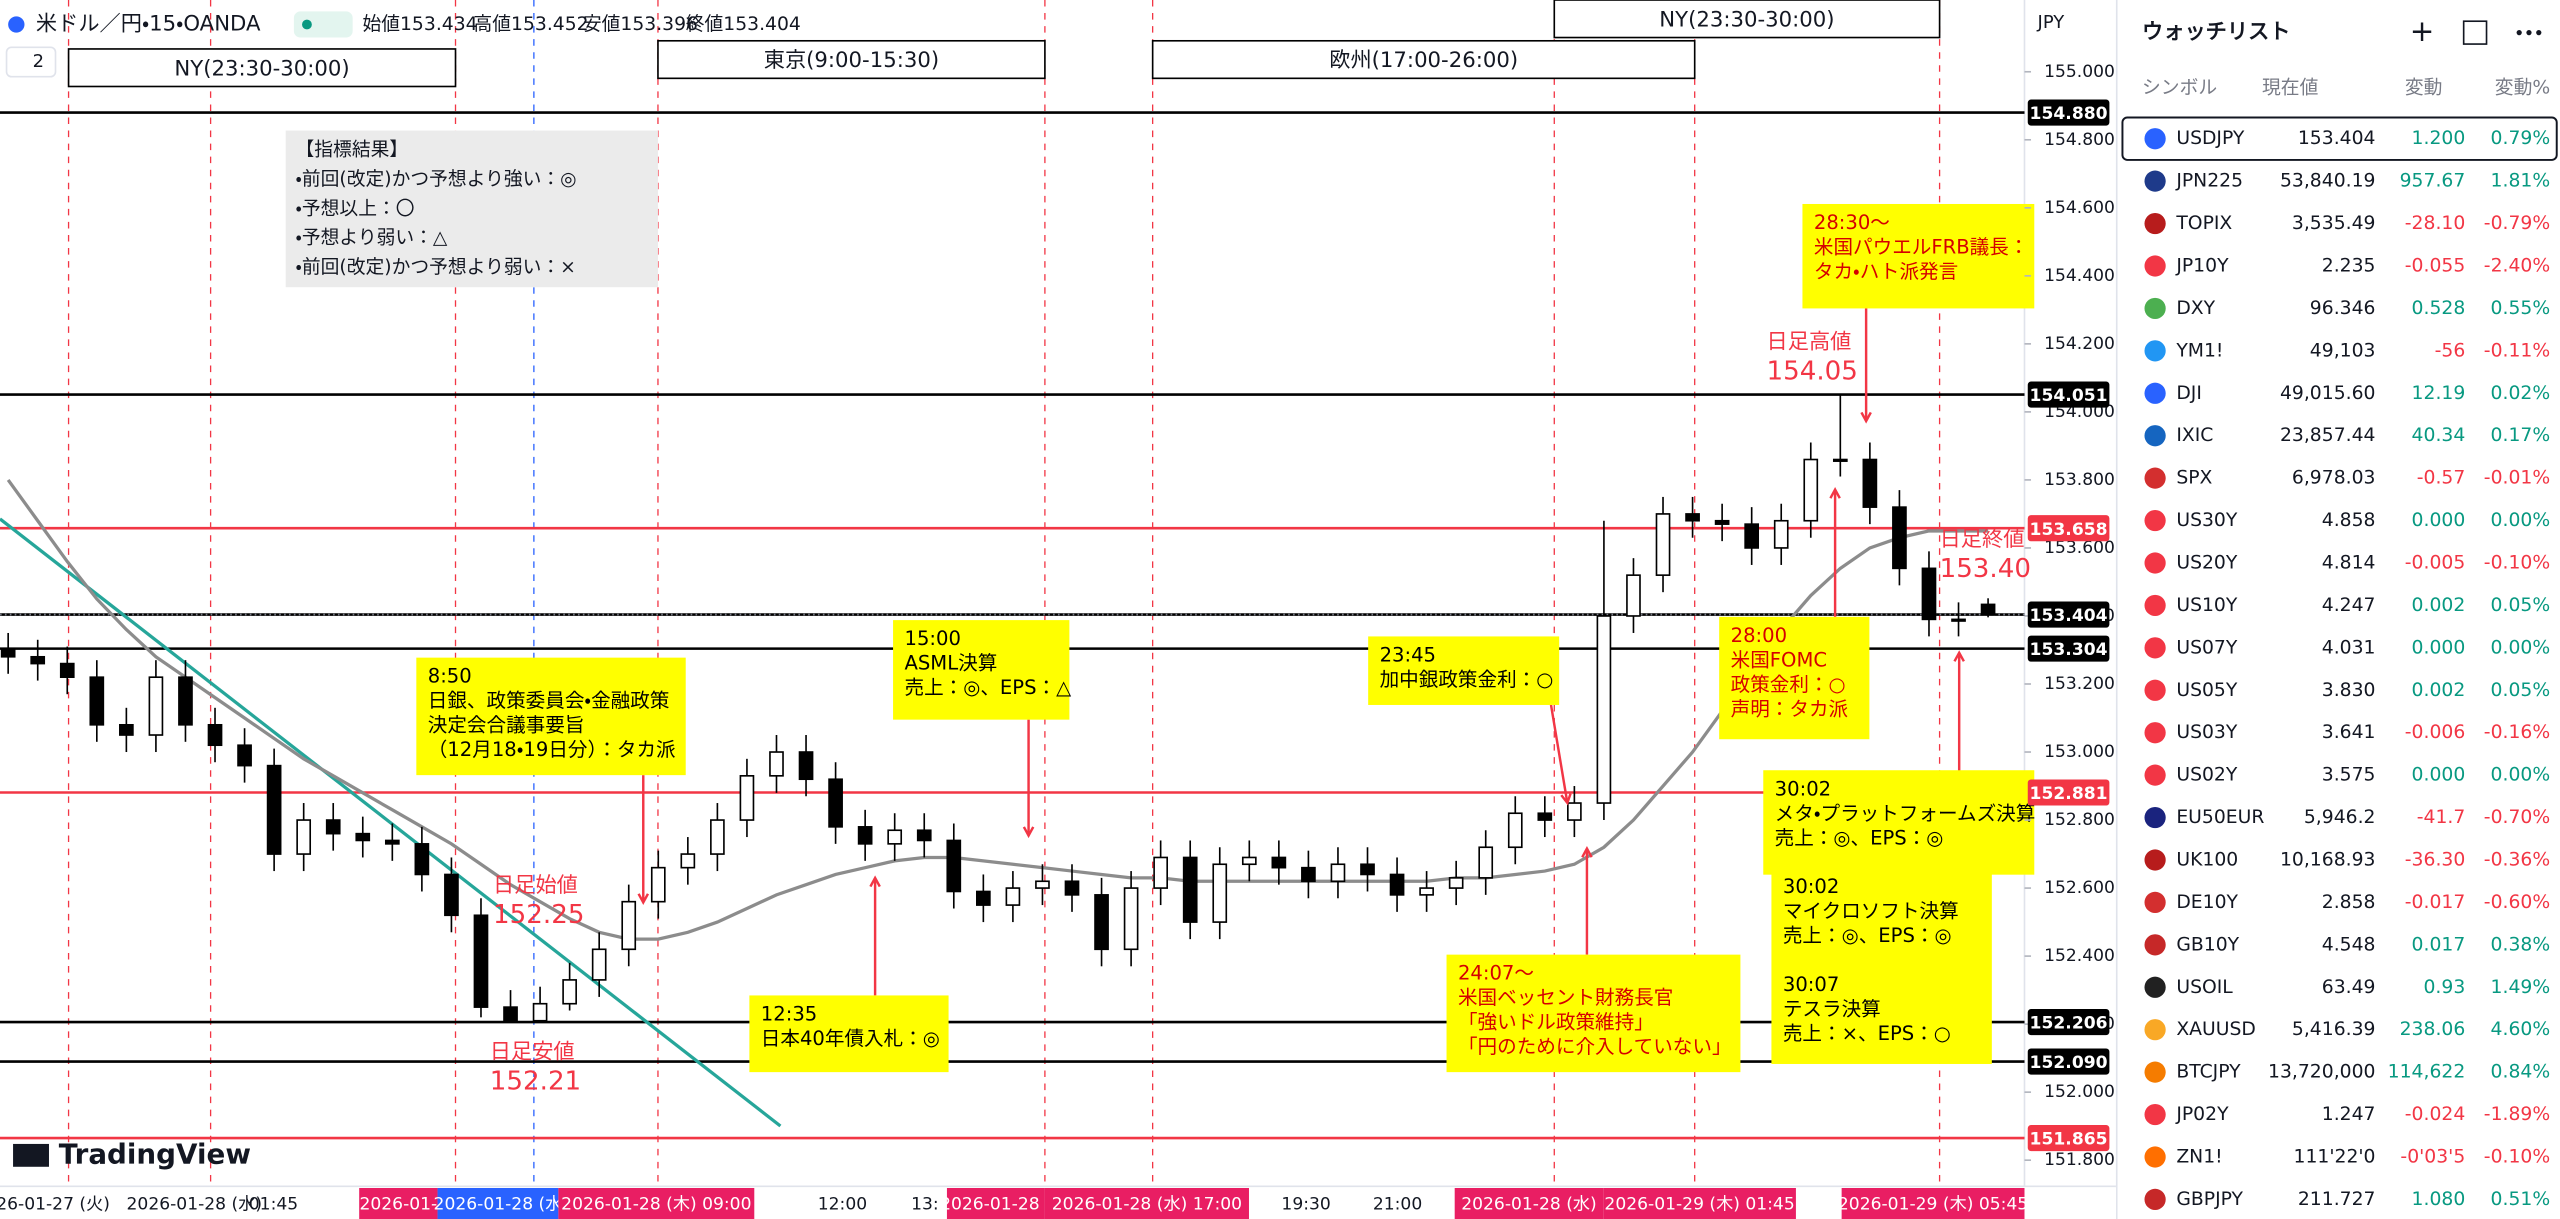  Describe the element at coordinates (1496, 973) in the screenshot. I see `annotation-text: 24:07～` at that location.